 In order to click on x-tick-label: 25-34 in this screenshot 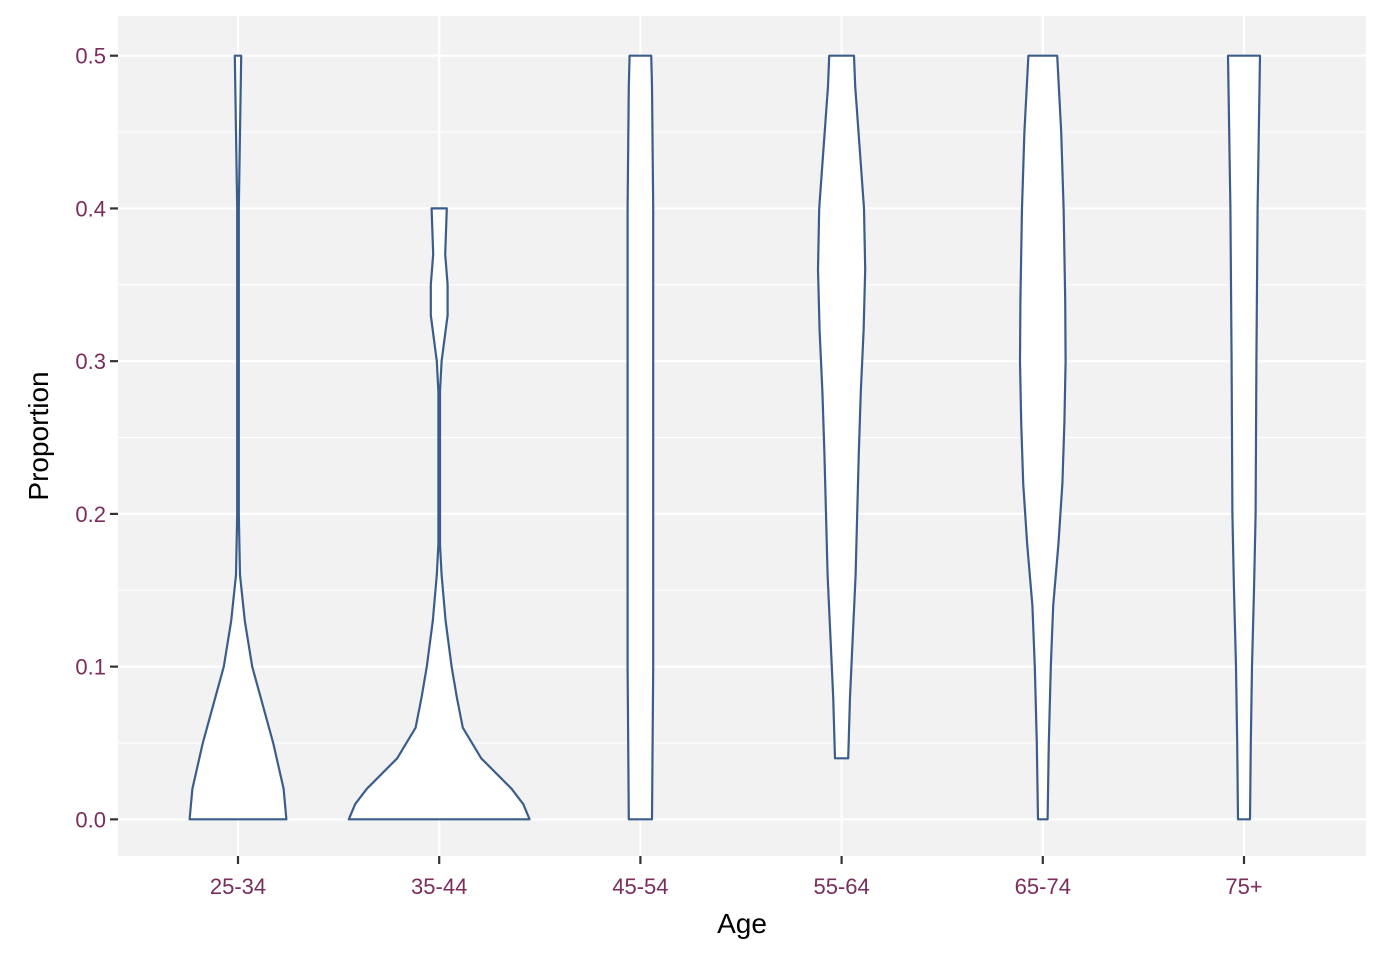, I will do `click(238, 886)`.